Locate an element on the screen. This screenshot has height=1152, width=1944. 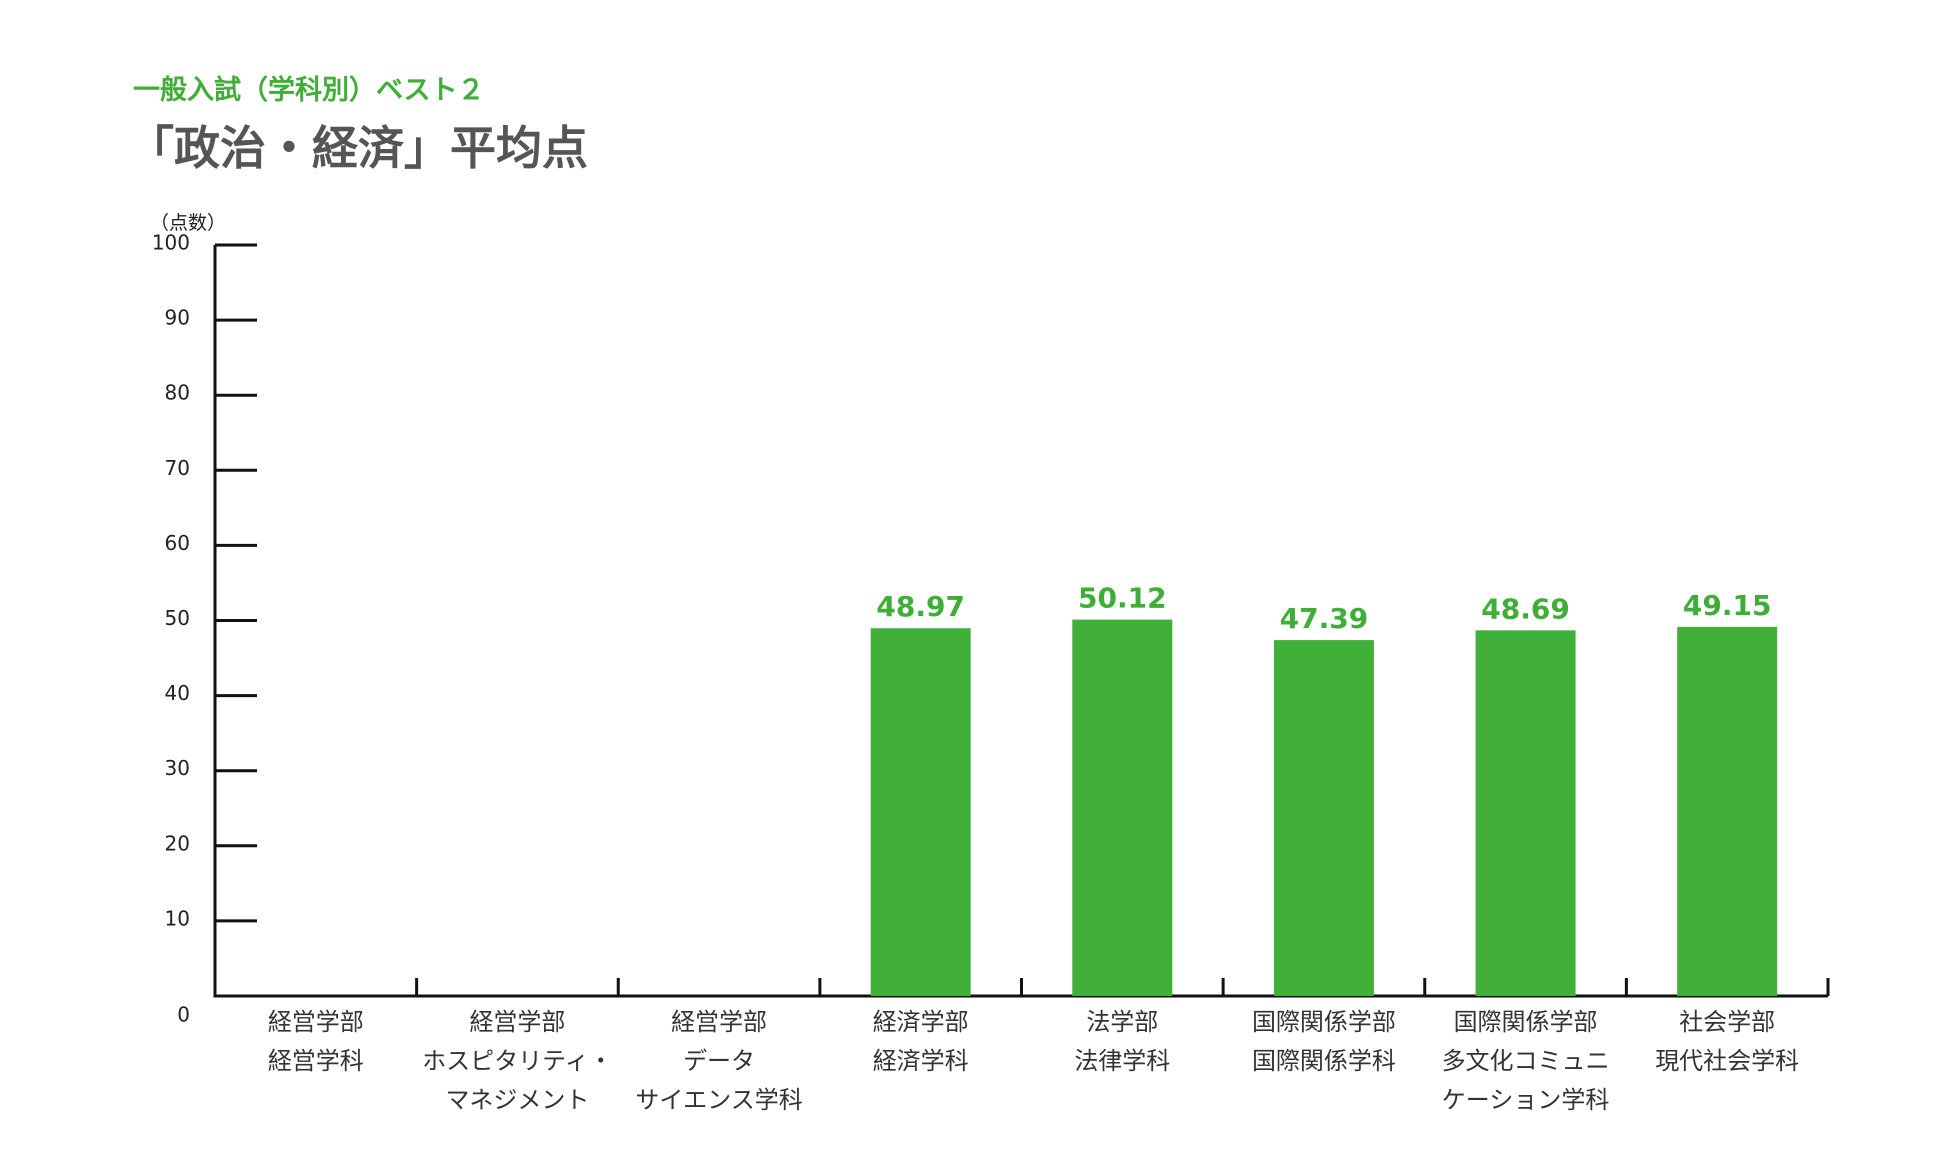
data-label: 49.15 is located at coordinates (1727, 605).